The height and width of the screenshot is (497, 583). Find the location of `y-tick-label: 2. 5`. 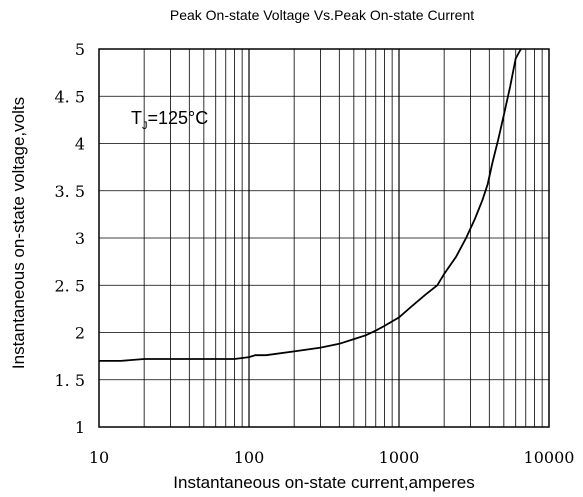

y-tick-label: 2. 5 is located at coordinates (69, 285).